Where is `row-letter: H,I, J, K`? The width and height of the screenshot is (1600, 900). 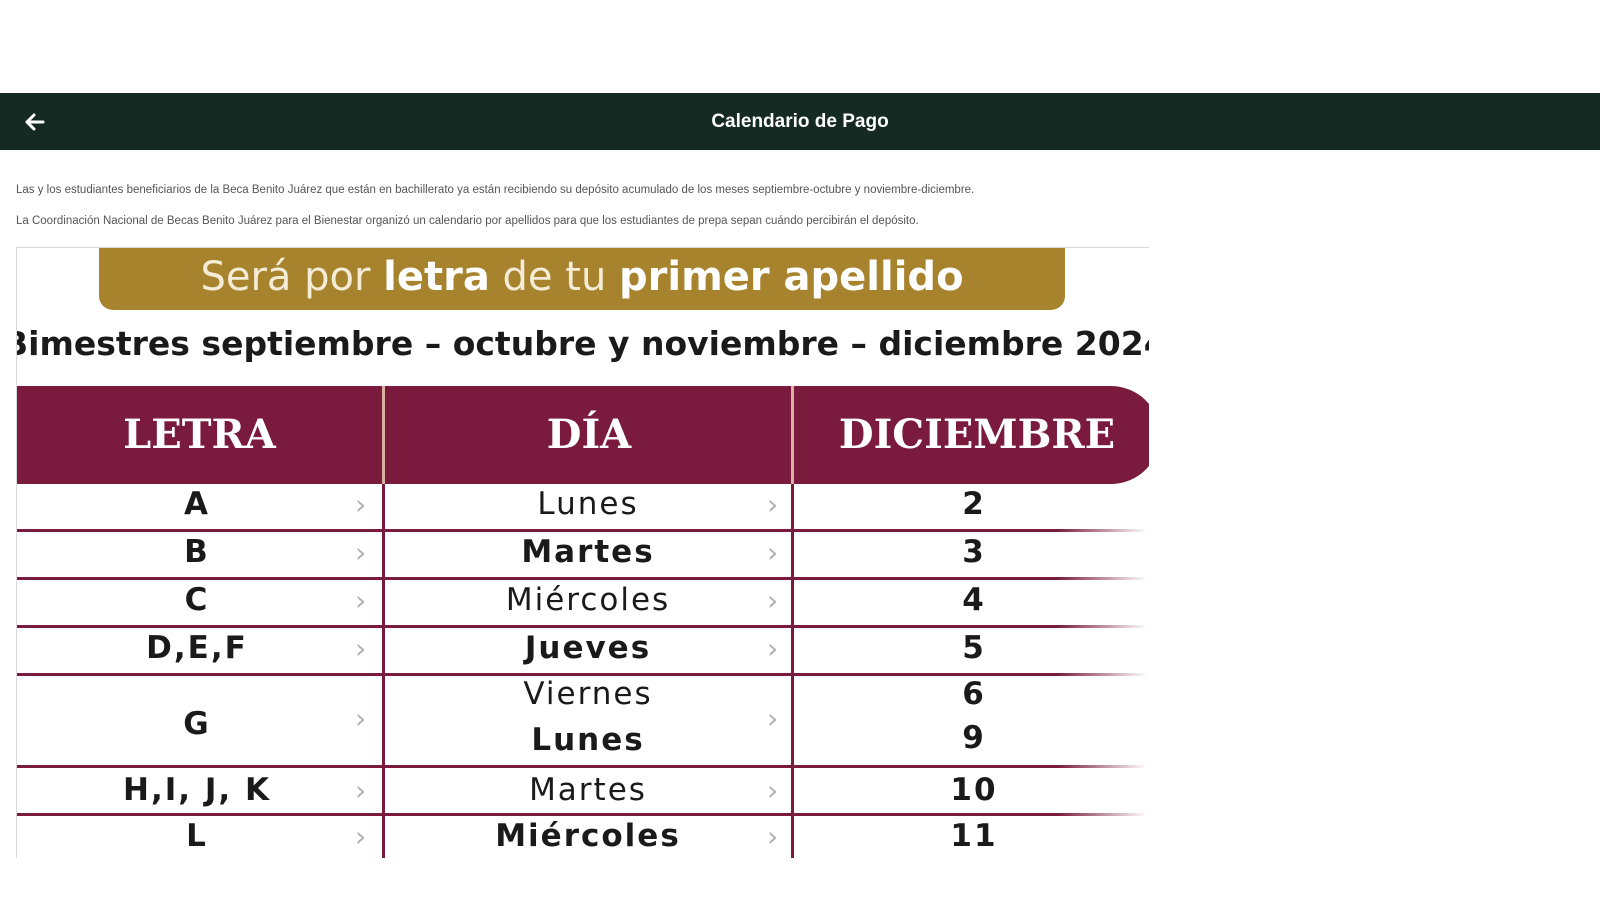
row-letter: H,I, J, K is located at coordinates (197, 790).